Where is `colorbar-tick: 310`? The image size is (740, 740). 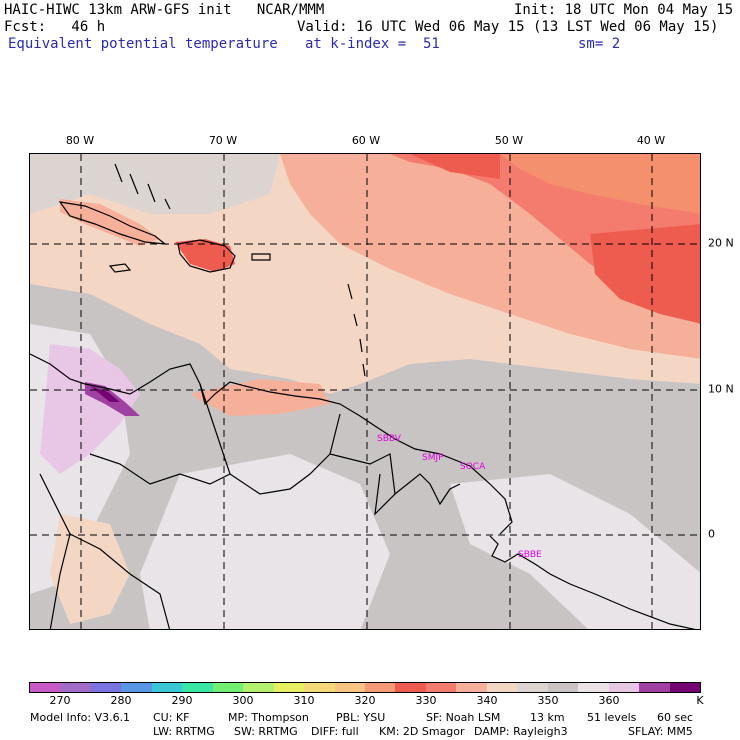
colorbar-tick: 310 is located at coordinates (304, 700).